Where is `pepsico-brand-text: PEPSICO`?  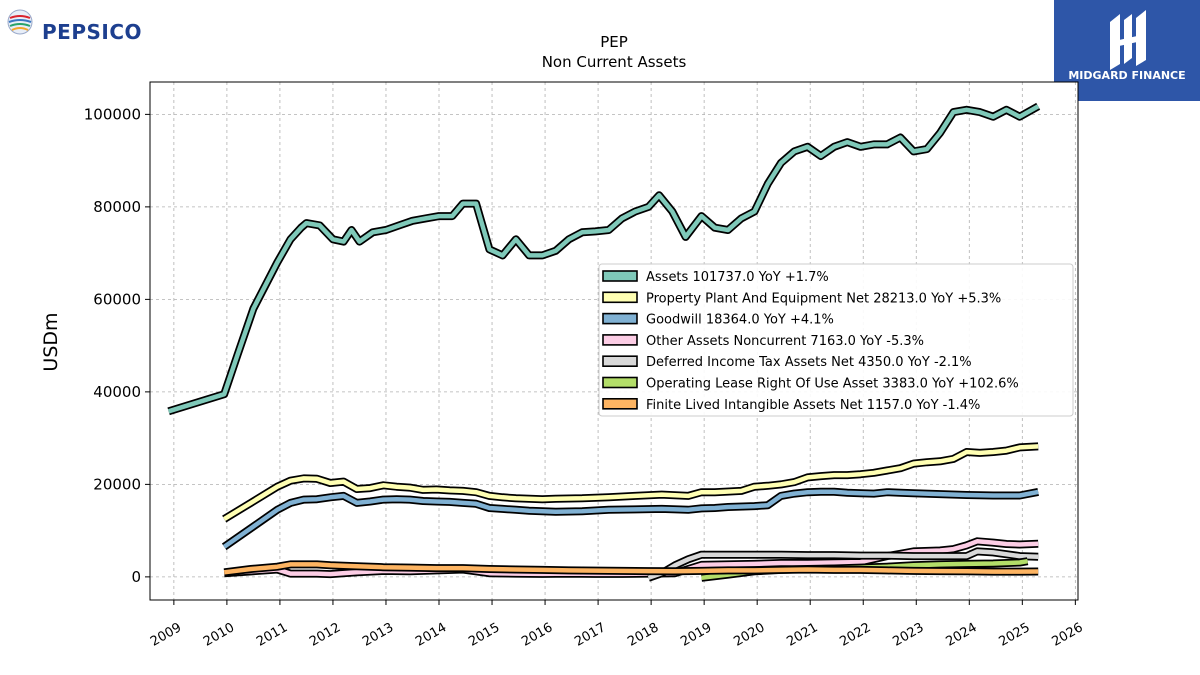
pepsico-brand-text: PEPSICO is located at coordinates (92, 32).